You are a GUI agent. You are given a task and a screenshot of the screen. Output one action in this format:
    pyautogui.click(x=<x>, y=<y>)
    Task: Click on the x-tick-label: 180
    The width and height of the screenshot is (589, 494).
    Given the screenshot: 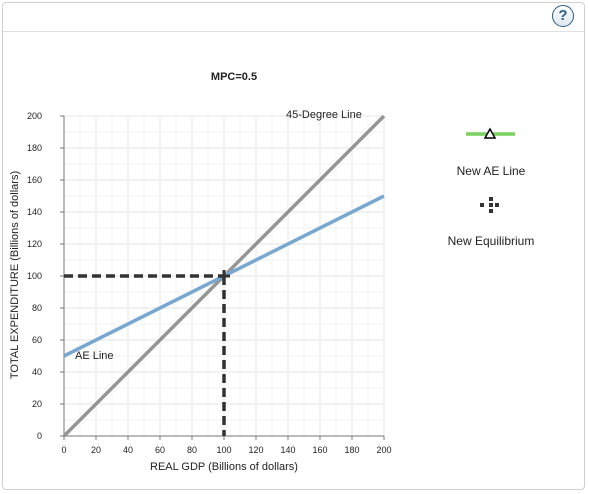 What is the action you would take?
    pyautogui.click(x=351, y=450)
    